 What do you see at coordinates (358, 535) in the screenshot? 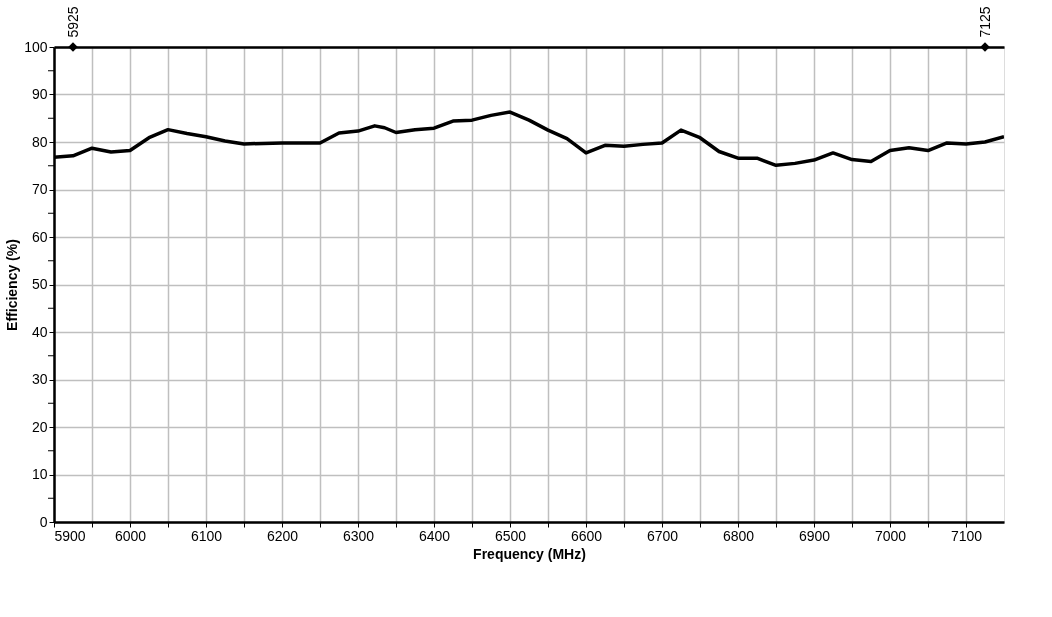
I see `x-tick-label: 6300` at bounding box center [358, 535].